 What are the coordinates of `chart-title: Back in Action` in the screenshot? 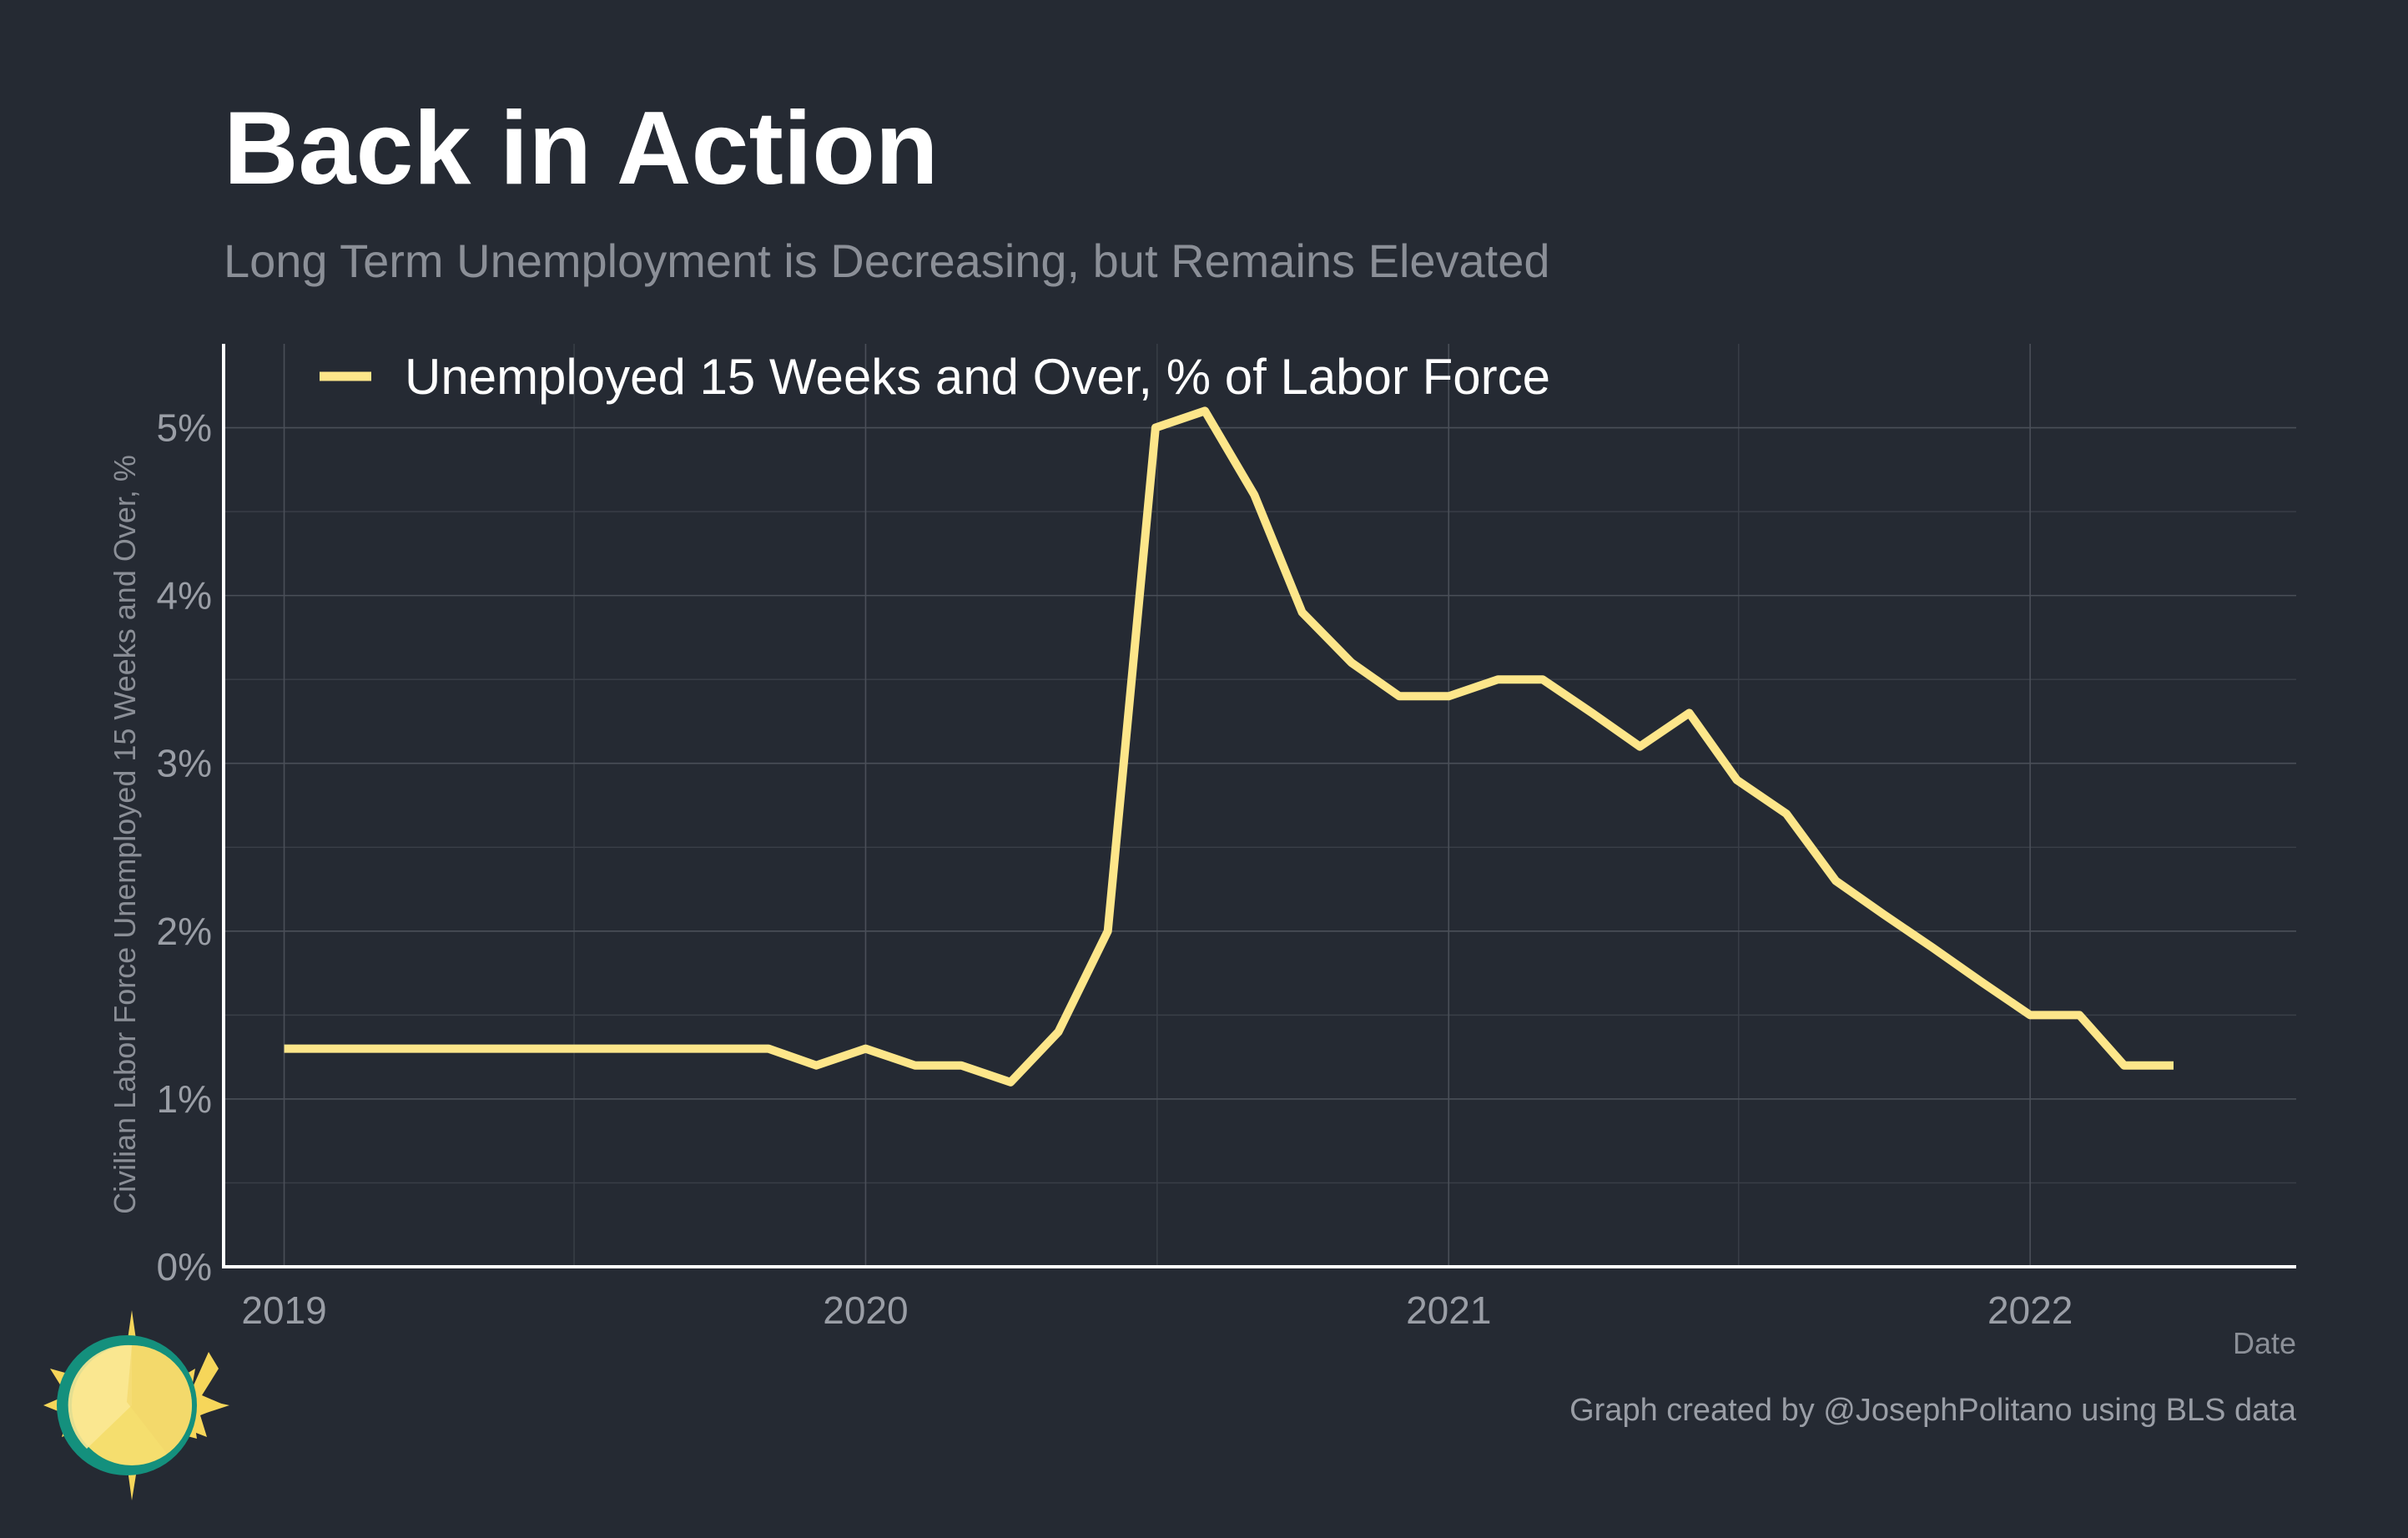 It's located at (581, 148).